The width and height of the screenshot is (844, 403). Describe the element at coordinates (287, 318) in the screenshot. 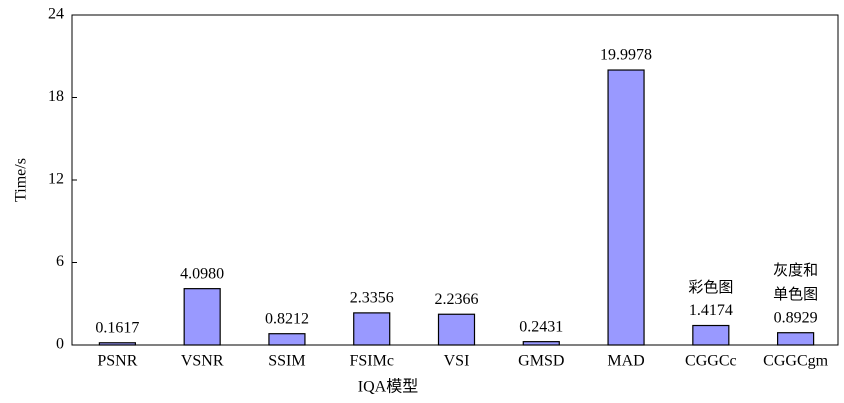

I see `value-label: 0.8212` at that location.